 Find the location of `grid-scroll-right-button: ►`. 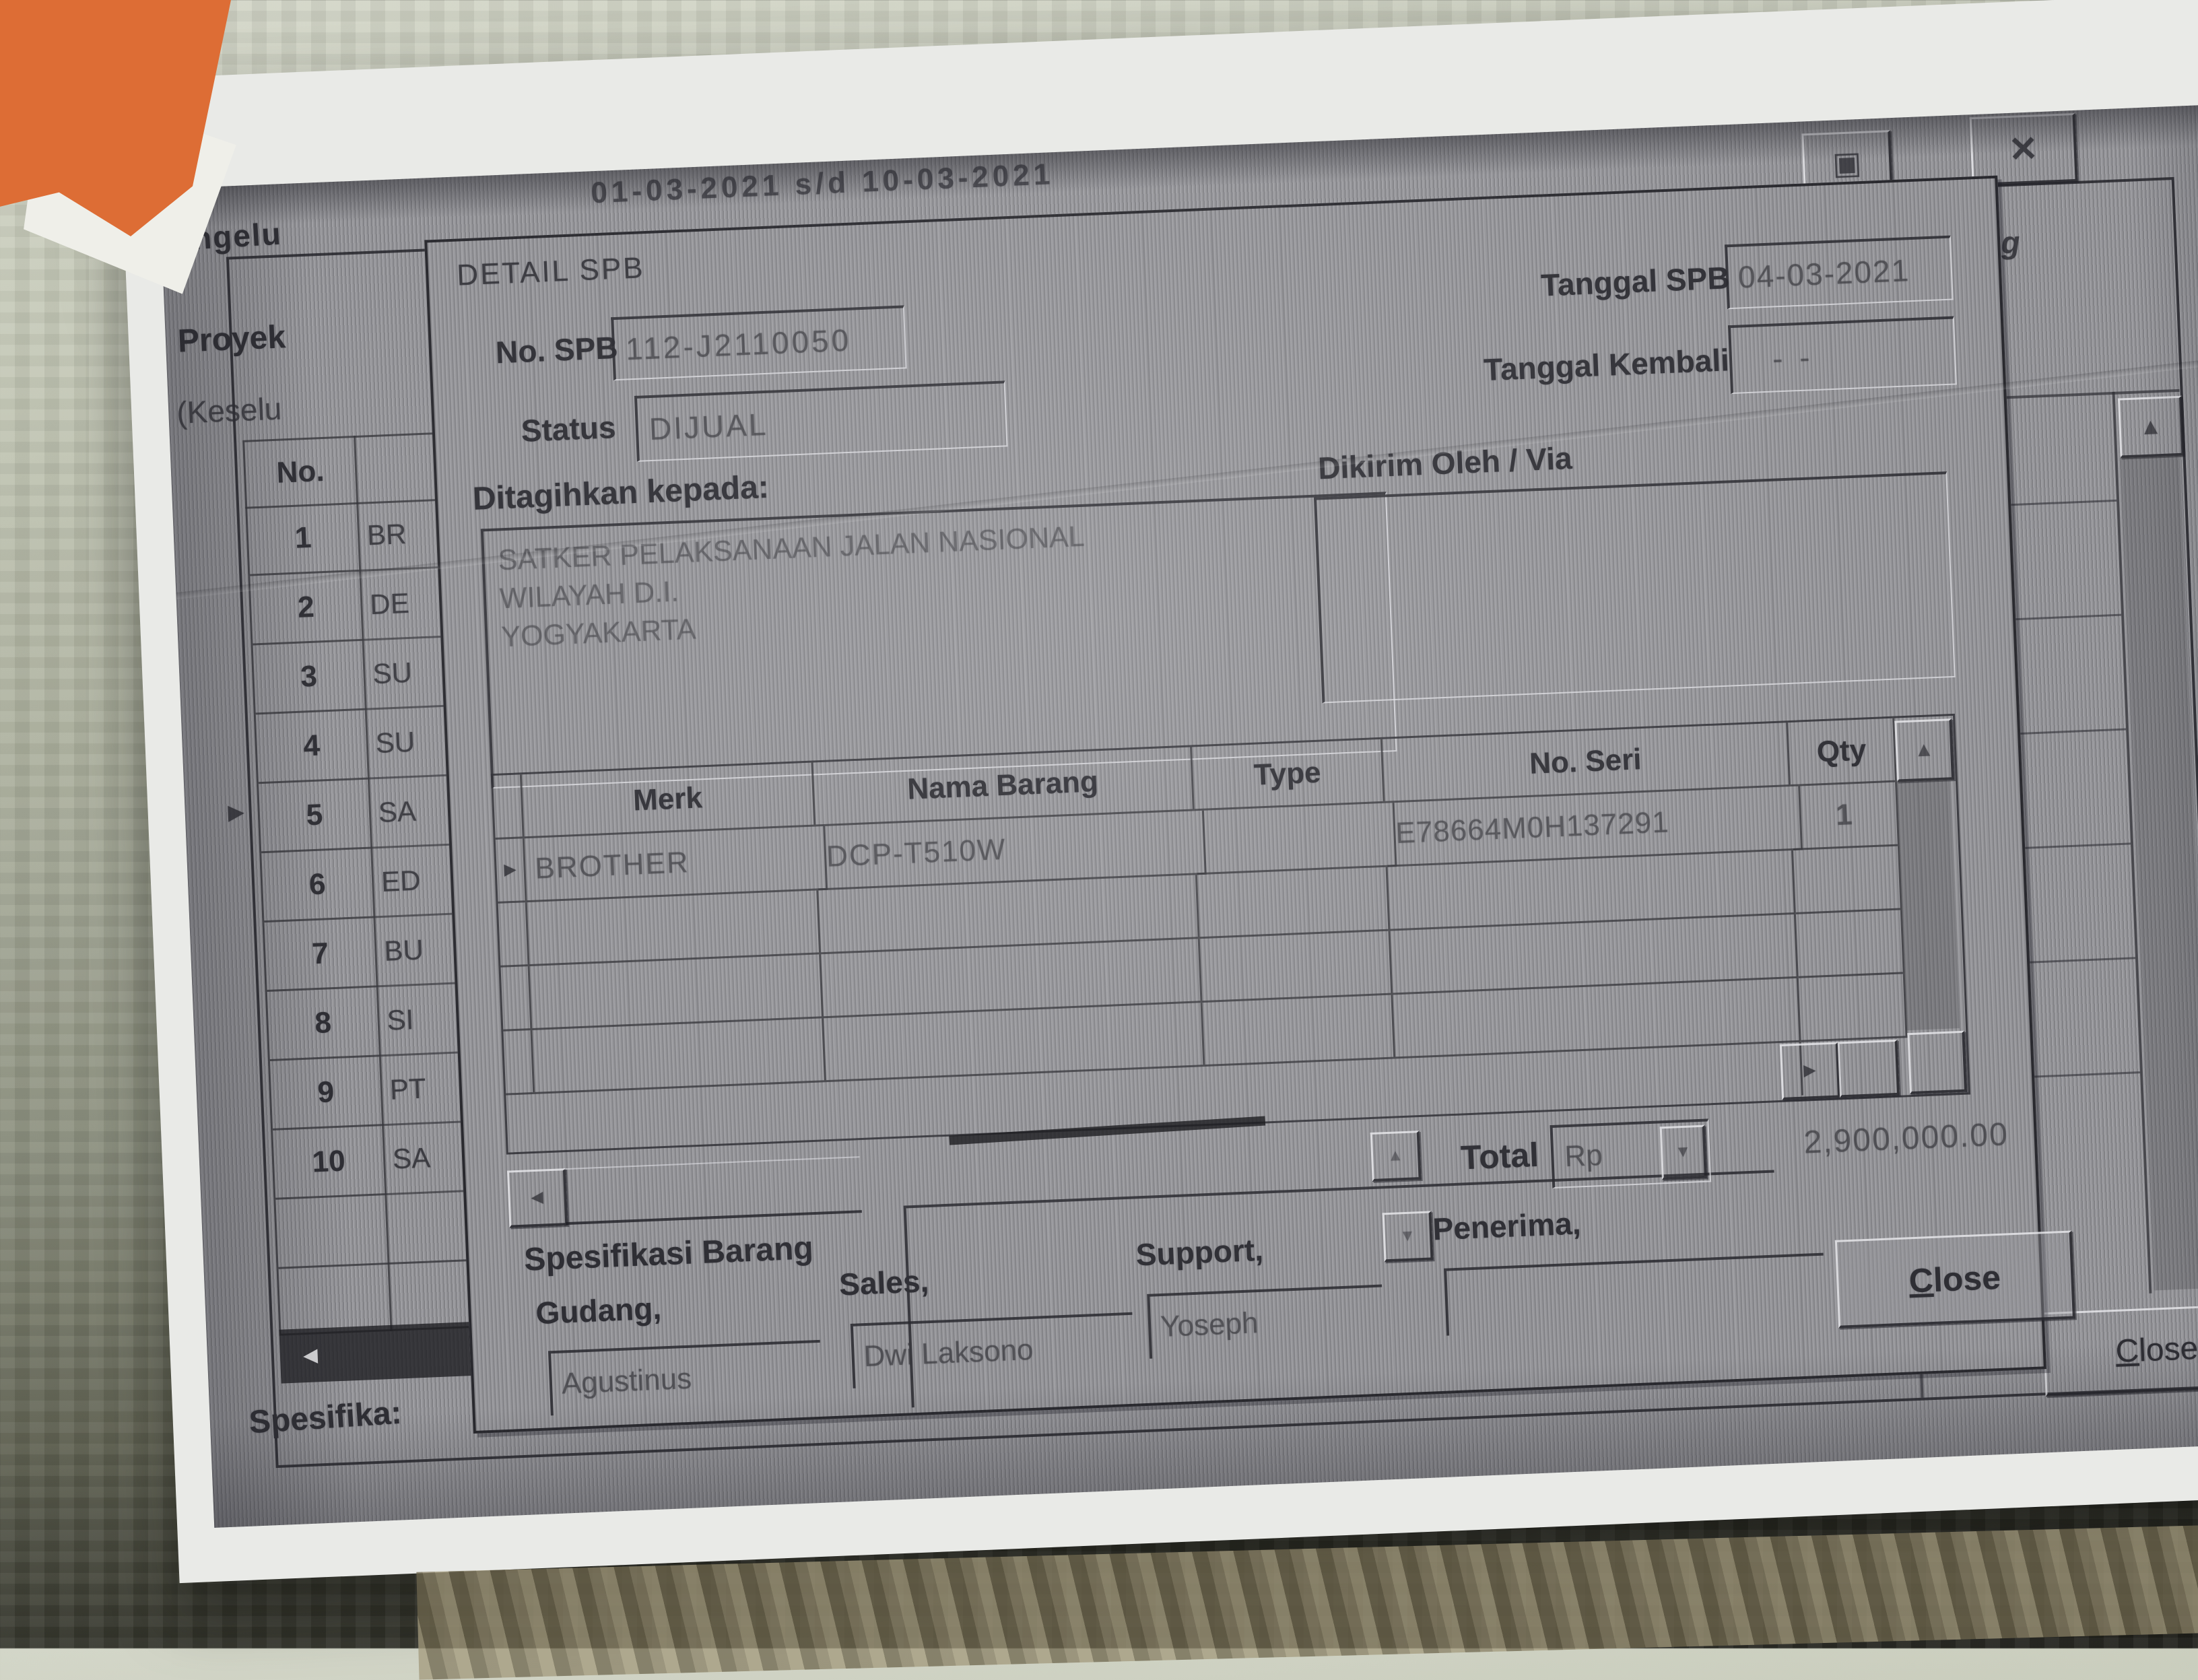

grid-scroll-right-button: ► is located at coordinates (1810, 1071).